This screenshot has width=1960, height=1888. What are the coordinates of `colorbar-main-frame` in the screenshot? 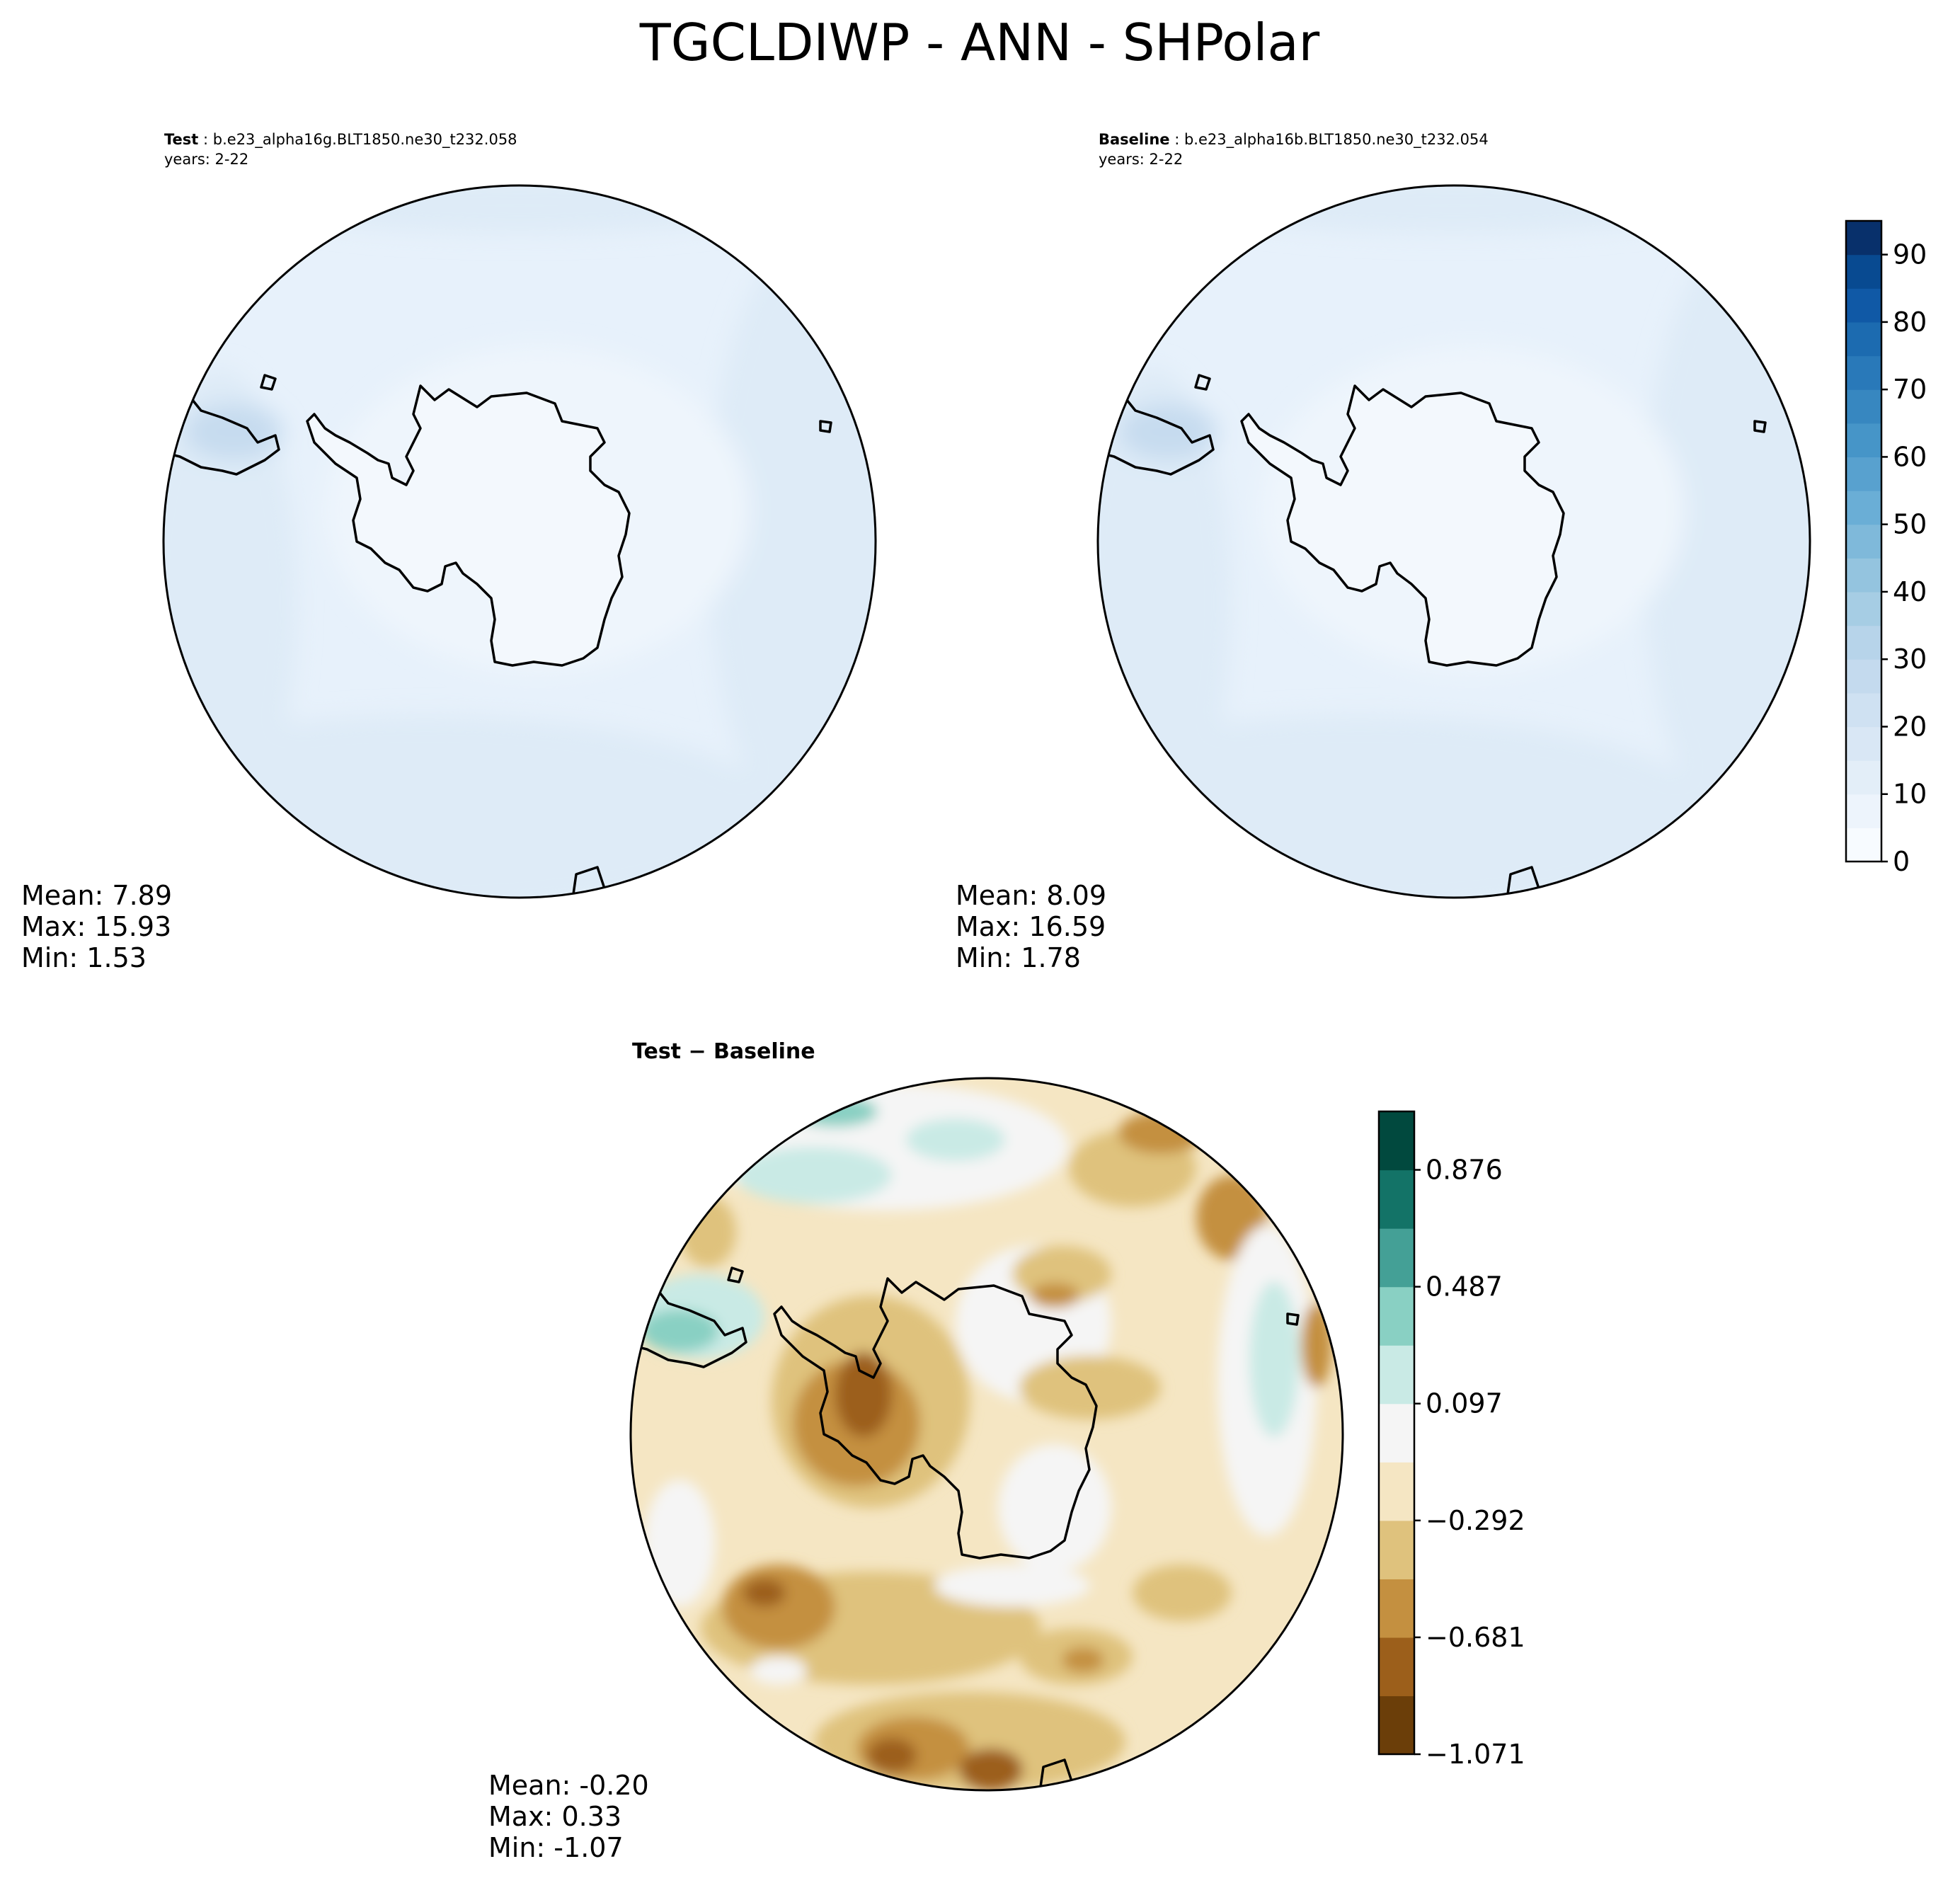 It's located at (1864, 541).